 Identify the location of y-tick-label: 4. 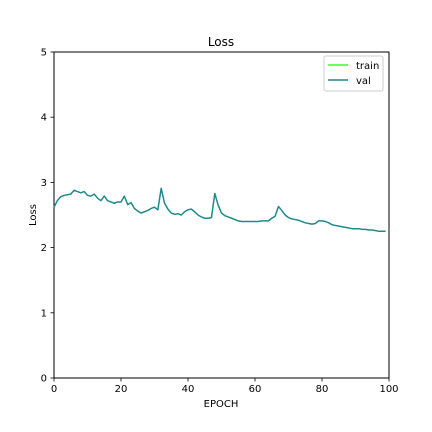
(44, 118).